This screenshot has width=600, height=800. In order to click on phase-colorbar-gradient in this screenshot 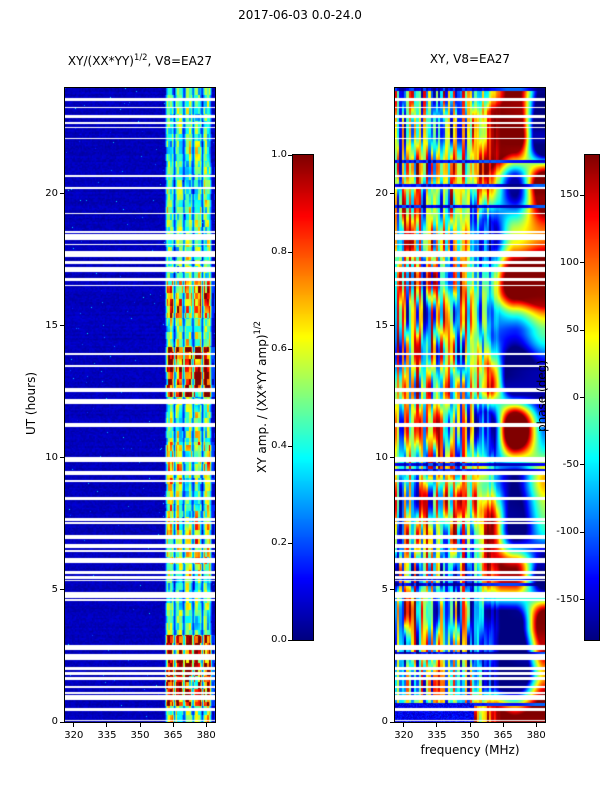, I will do `click(592, 397)`.